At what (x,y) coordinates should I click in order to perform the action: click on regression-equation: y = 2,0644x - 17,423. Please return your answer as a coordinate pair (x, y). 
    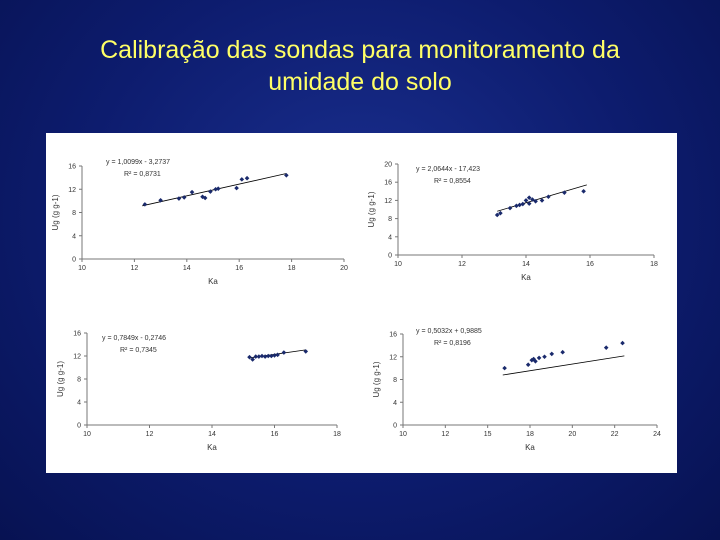
    Looking at the image, I should click on (448, 169).